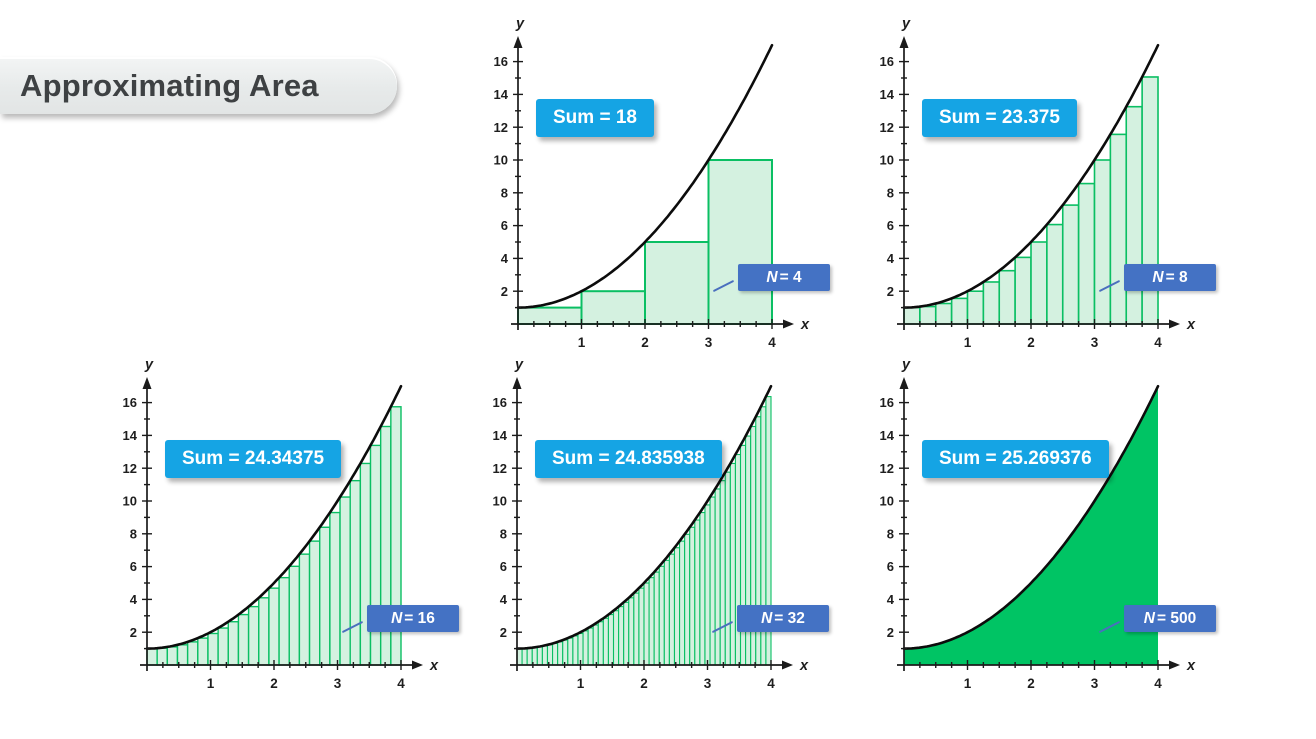 This screenshot has width=1316, height=739. Describe the element at coordinates (790, 277) in the screenshot. I see `n-value: = 4` at that location.